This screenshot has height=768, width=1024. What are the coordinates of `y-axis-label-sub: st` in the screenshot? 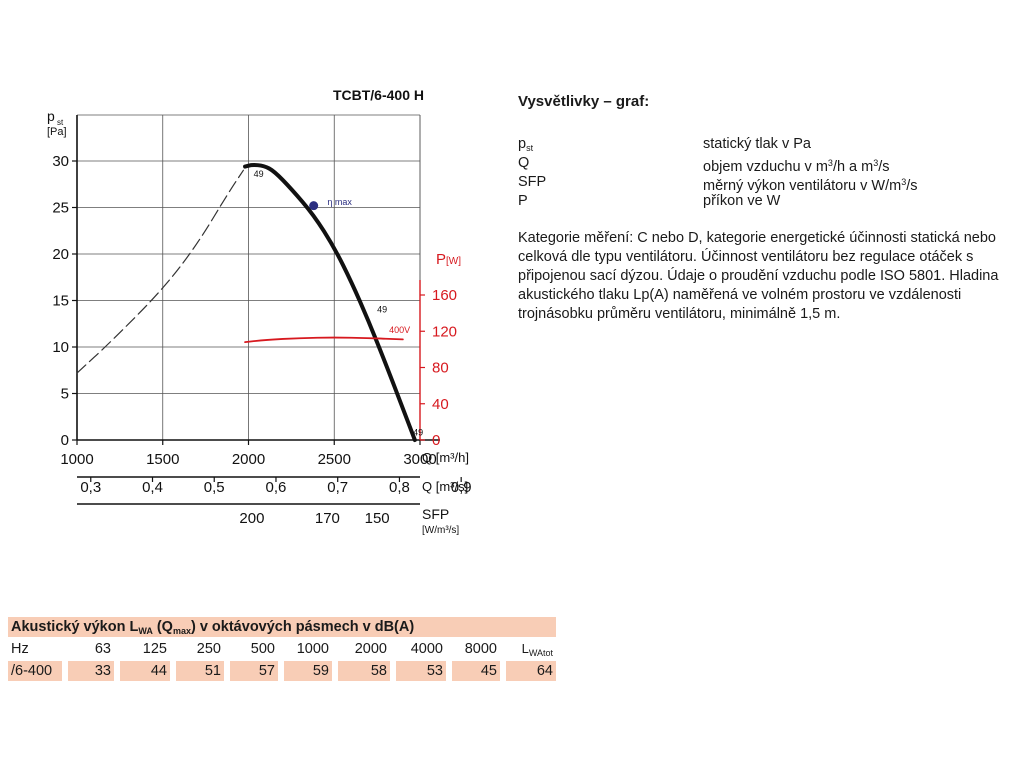 It's located at (60, 122).